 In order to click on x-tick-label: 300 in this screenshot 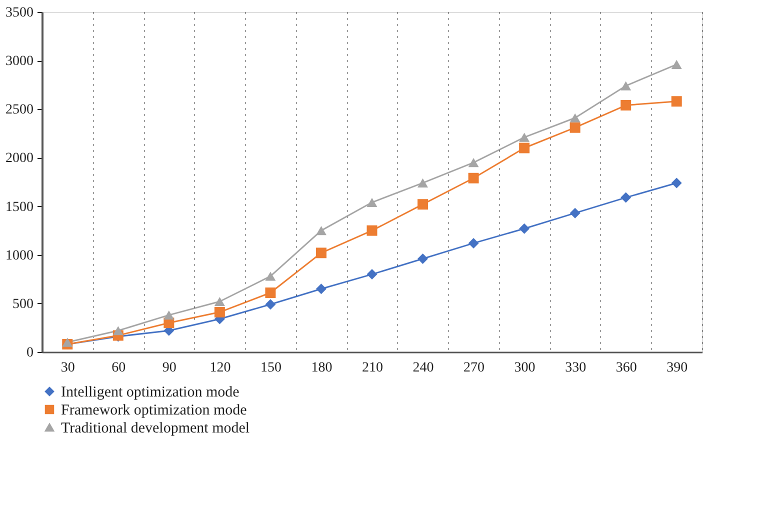, I will do `click(525, 368)`.